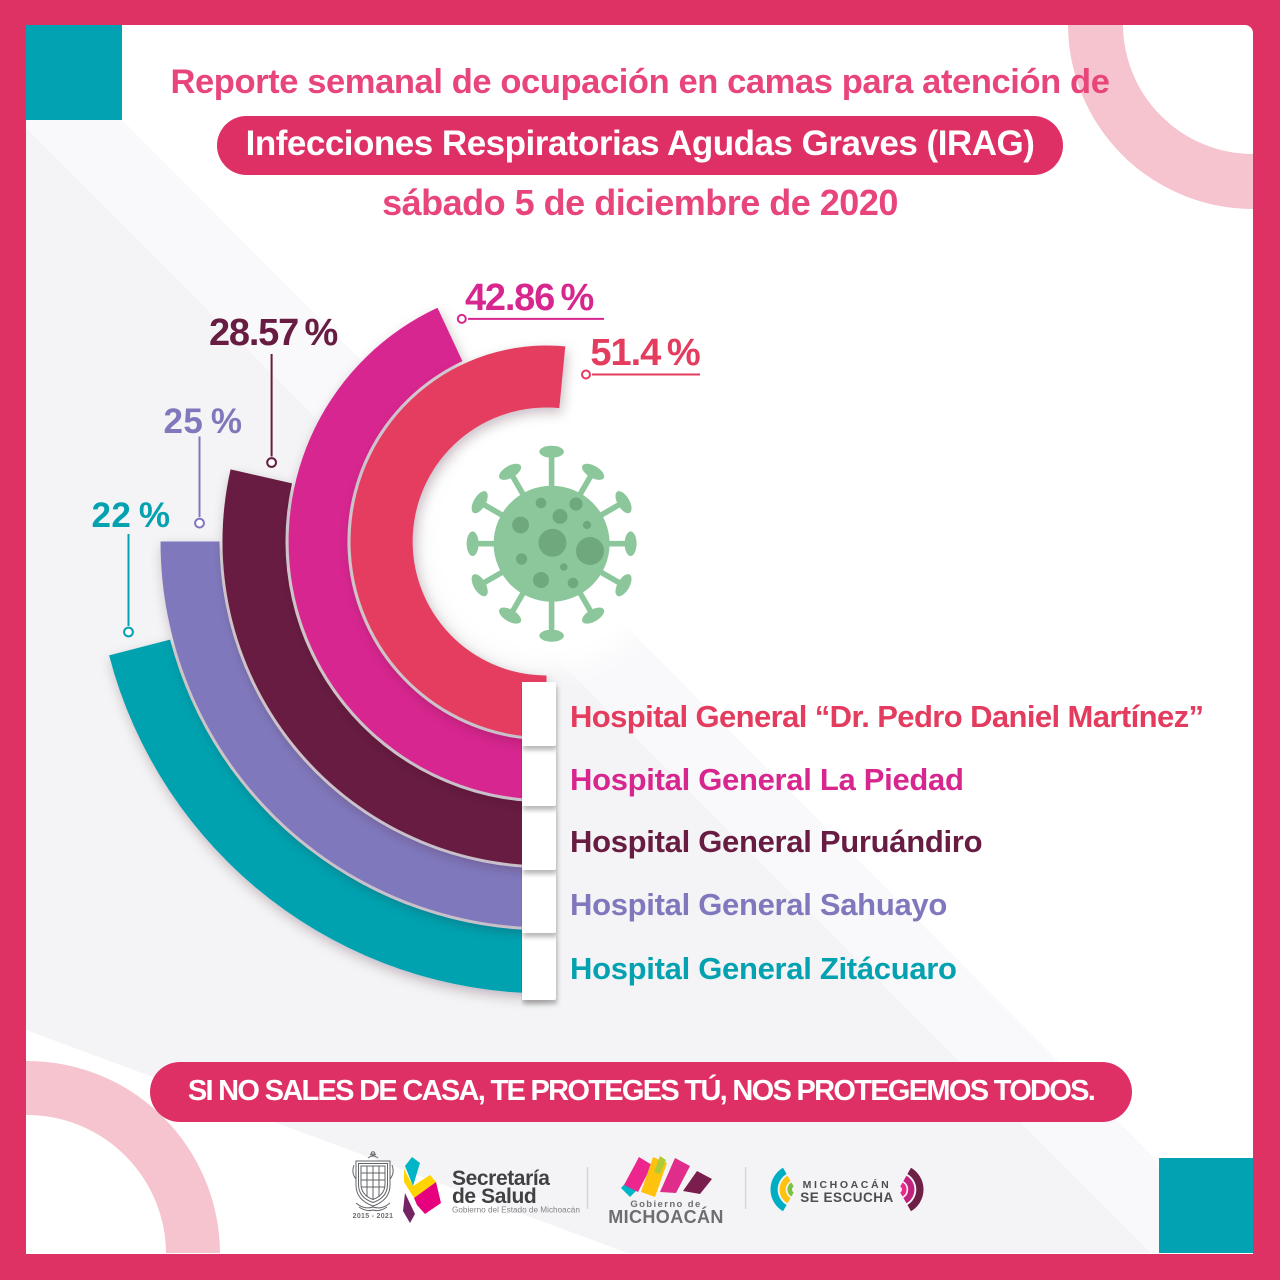 This screenshot has height=1280, width=1280. I want to click on svg-text: SE ESCUCHA, so click(847, 1197).